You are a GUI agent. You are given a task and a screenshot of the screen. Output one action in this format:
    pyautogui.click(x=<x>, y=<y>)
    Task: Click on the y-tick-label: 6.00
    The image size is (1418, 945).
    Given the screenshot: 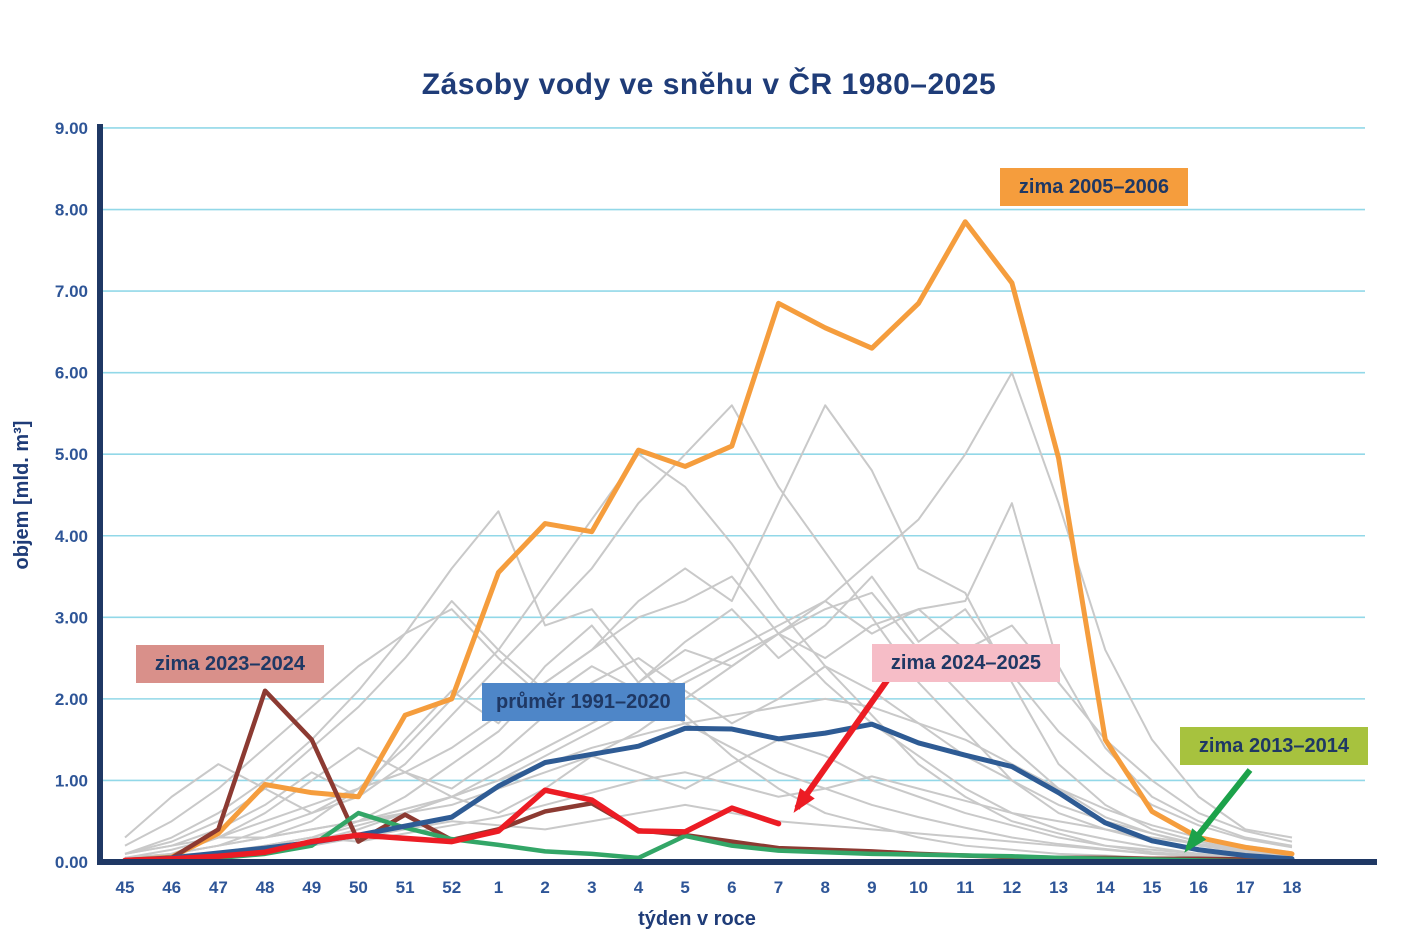 What is the action you would take?
    pyautogui.click(x=71, y=373)
    